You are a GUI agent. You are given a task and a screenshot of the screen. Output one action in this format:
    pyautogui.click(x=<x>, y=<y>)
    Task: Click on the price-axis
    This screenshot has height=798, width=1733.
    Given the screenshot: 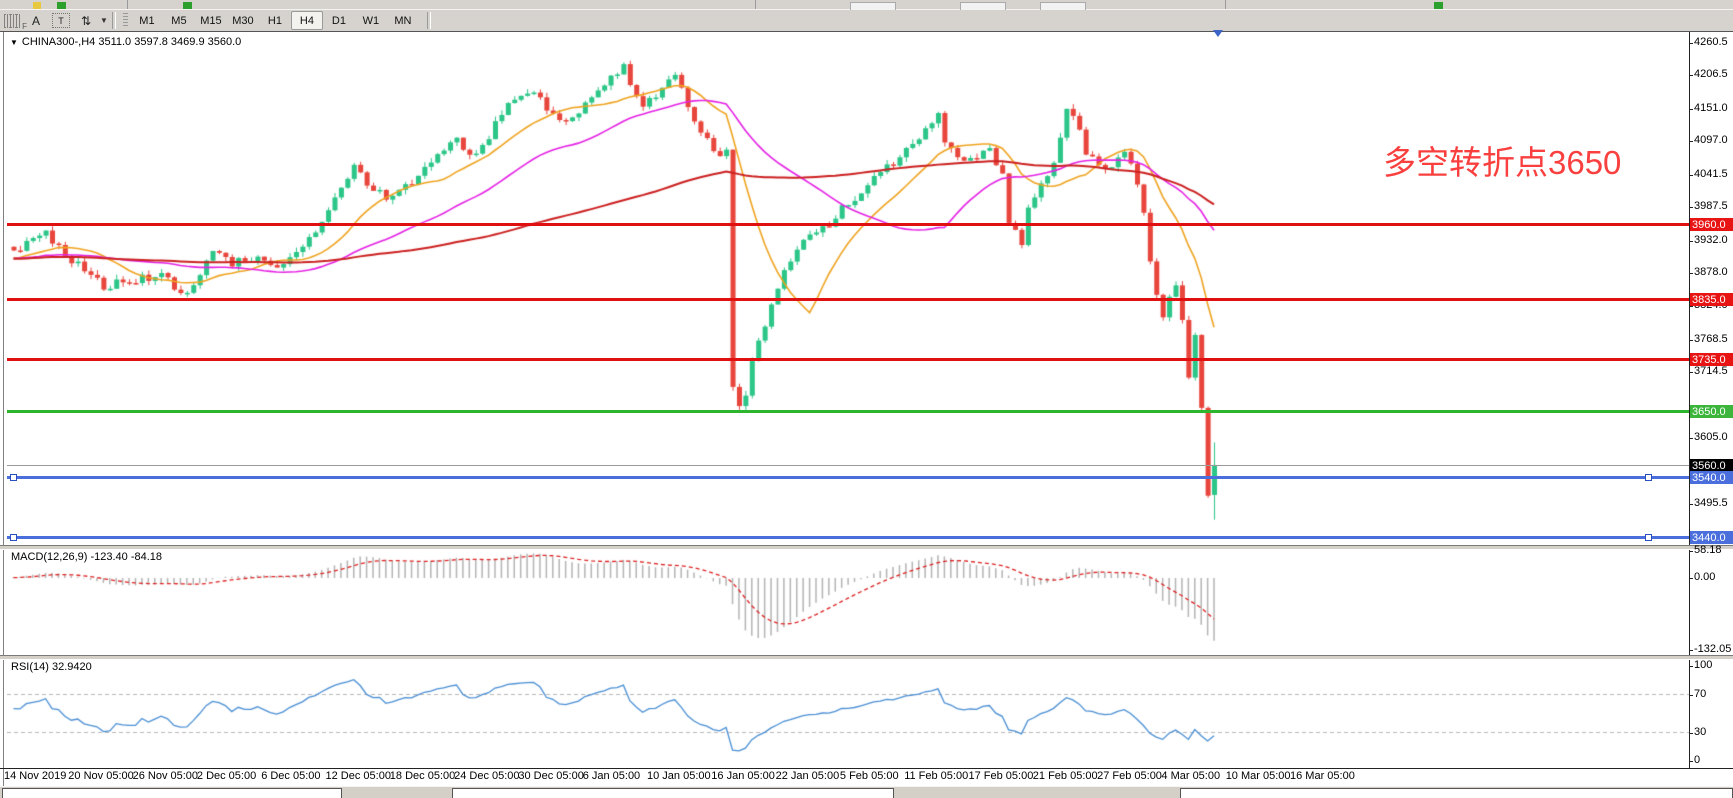 What is the action you would take?
    pyautogui.click(x=1711, y=400)
    